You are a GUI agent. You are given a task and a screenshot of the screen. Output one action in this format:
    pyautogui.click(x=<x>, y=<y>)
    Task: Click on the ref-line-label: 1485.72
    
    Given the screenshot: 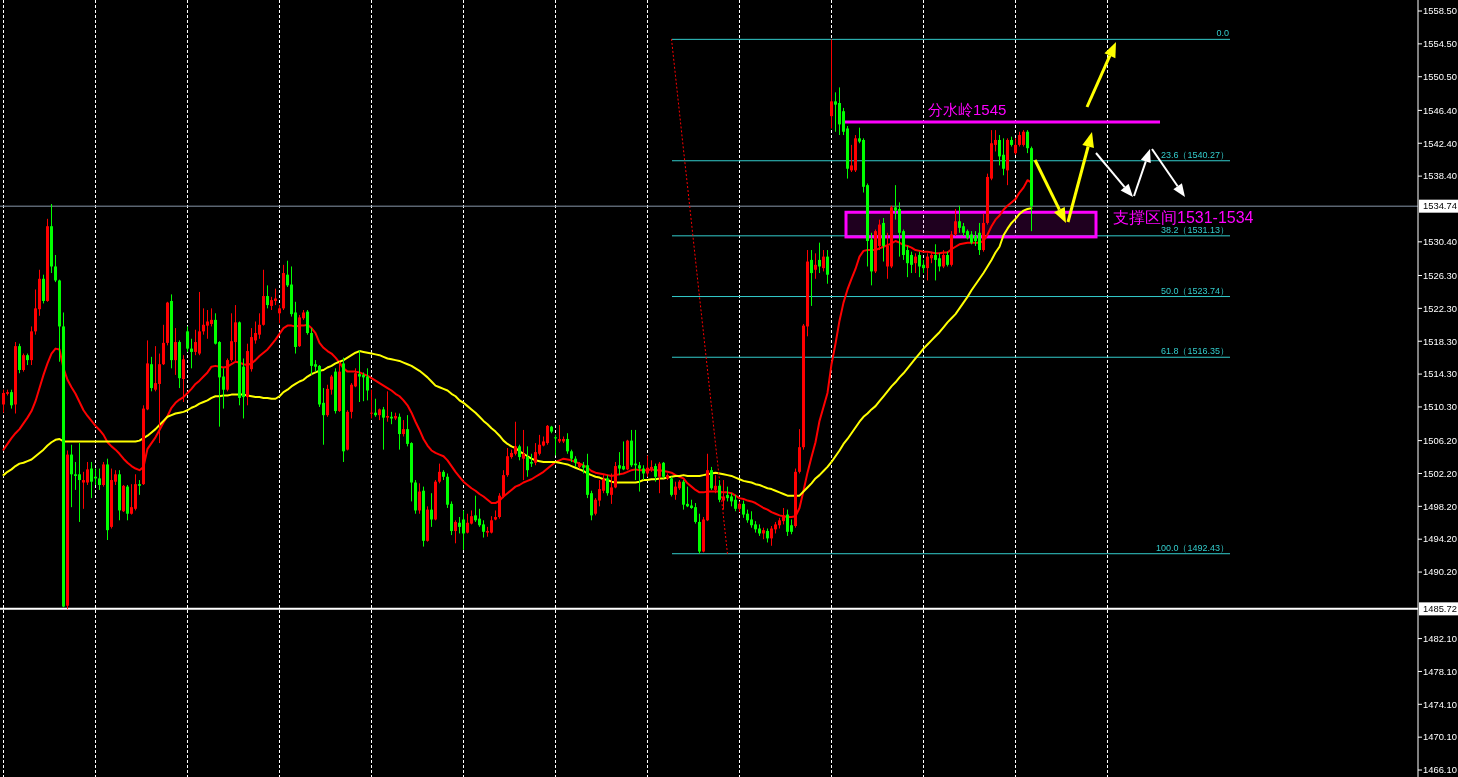 What is the action you would take?
    pyautogui.click(x=1440, y=609)
    